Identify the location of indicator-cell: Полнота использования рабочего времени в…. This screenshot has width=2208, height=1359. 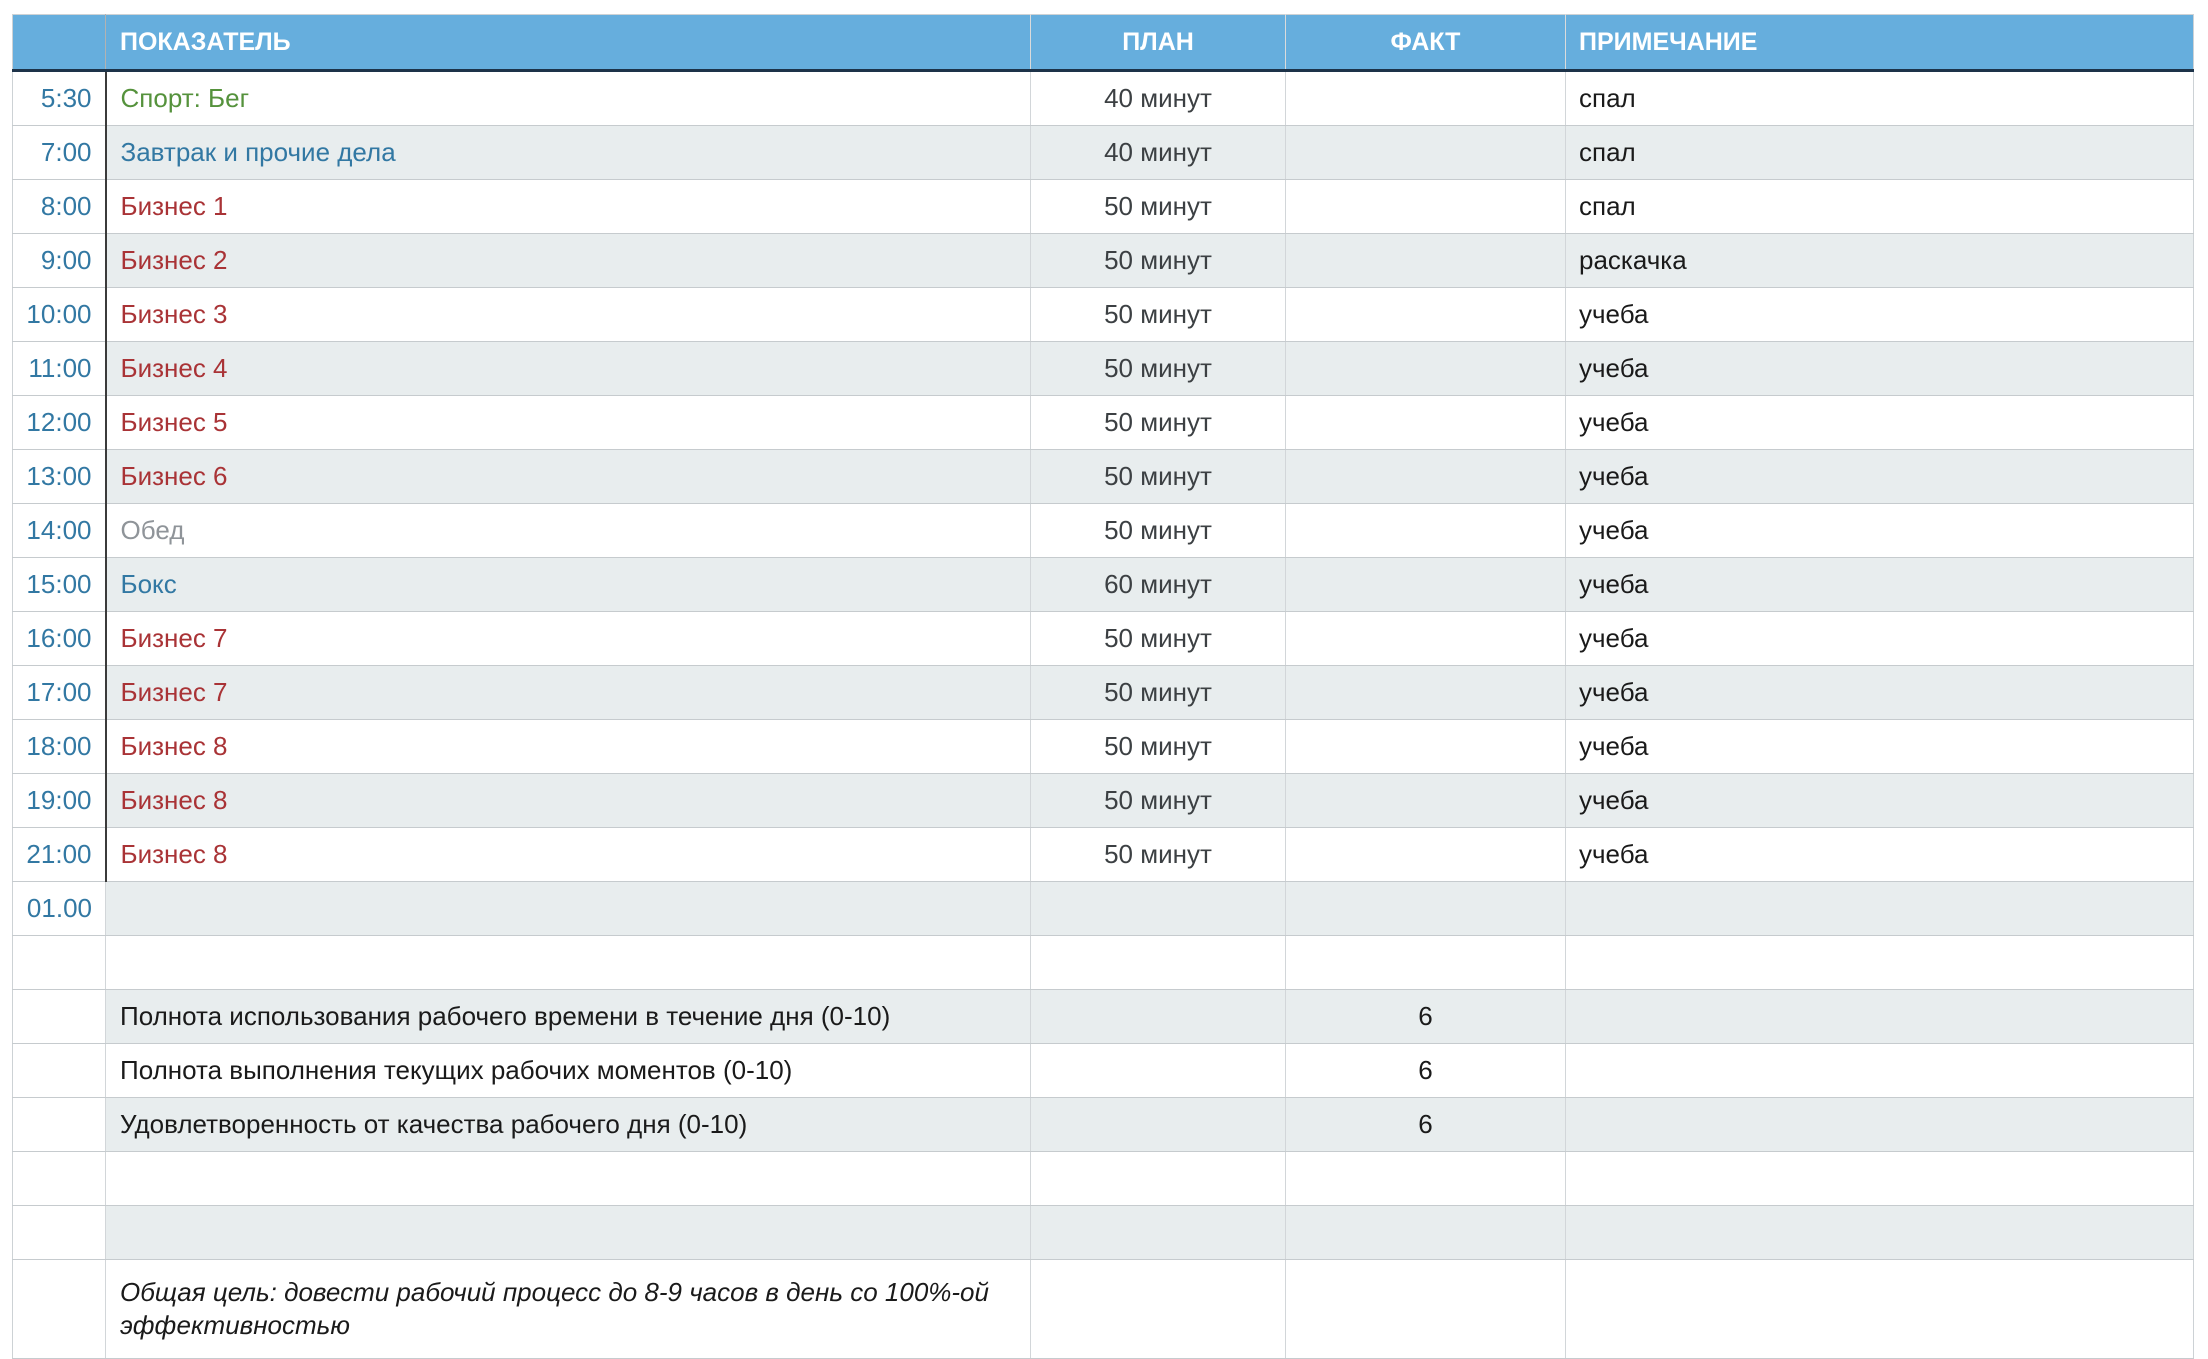
(568, 1016).